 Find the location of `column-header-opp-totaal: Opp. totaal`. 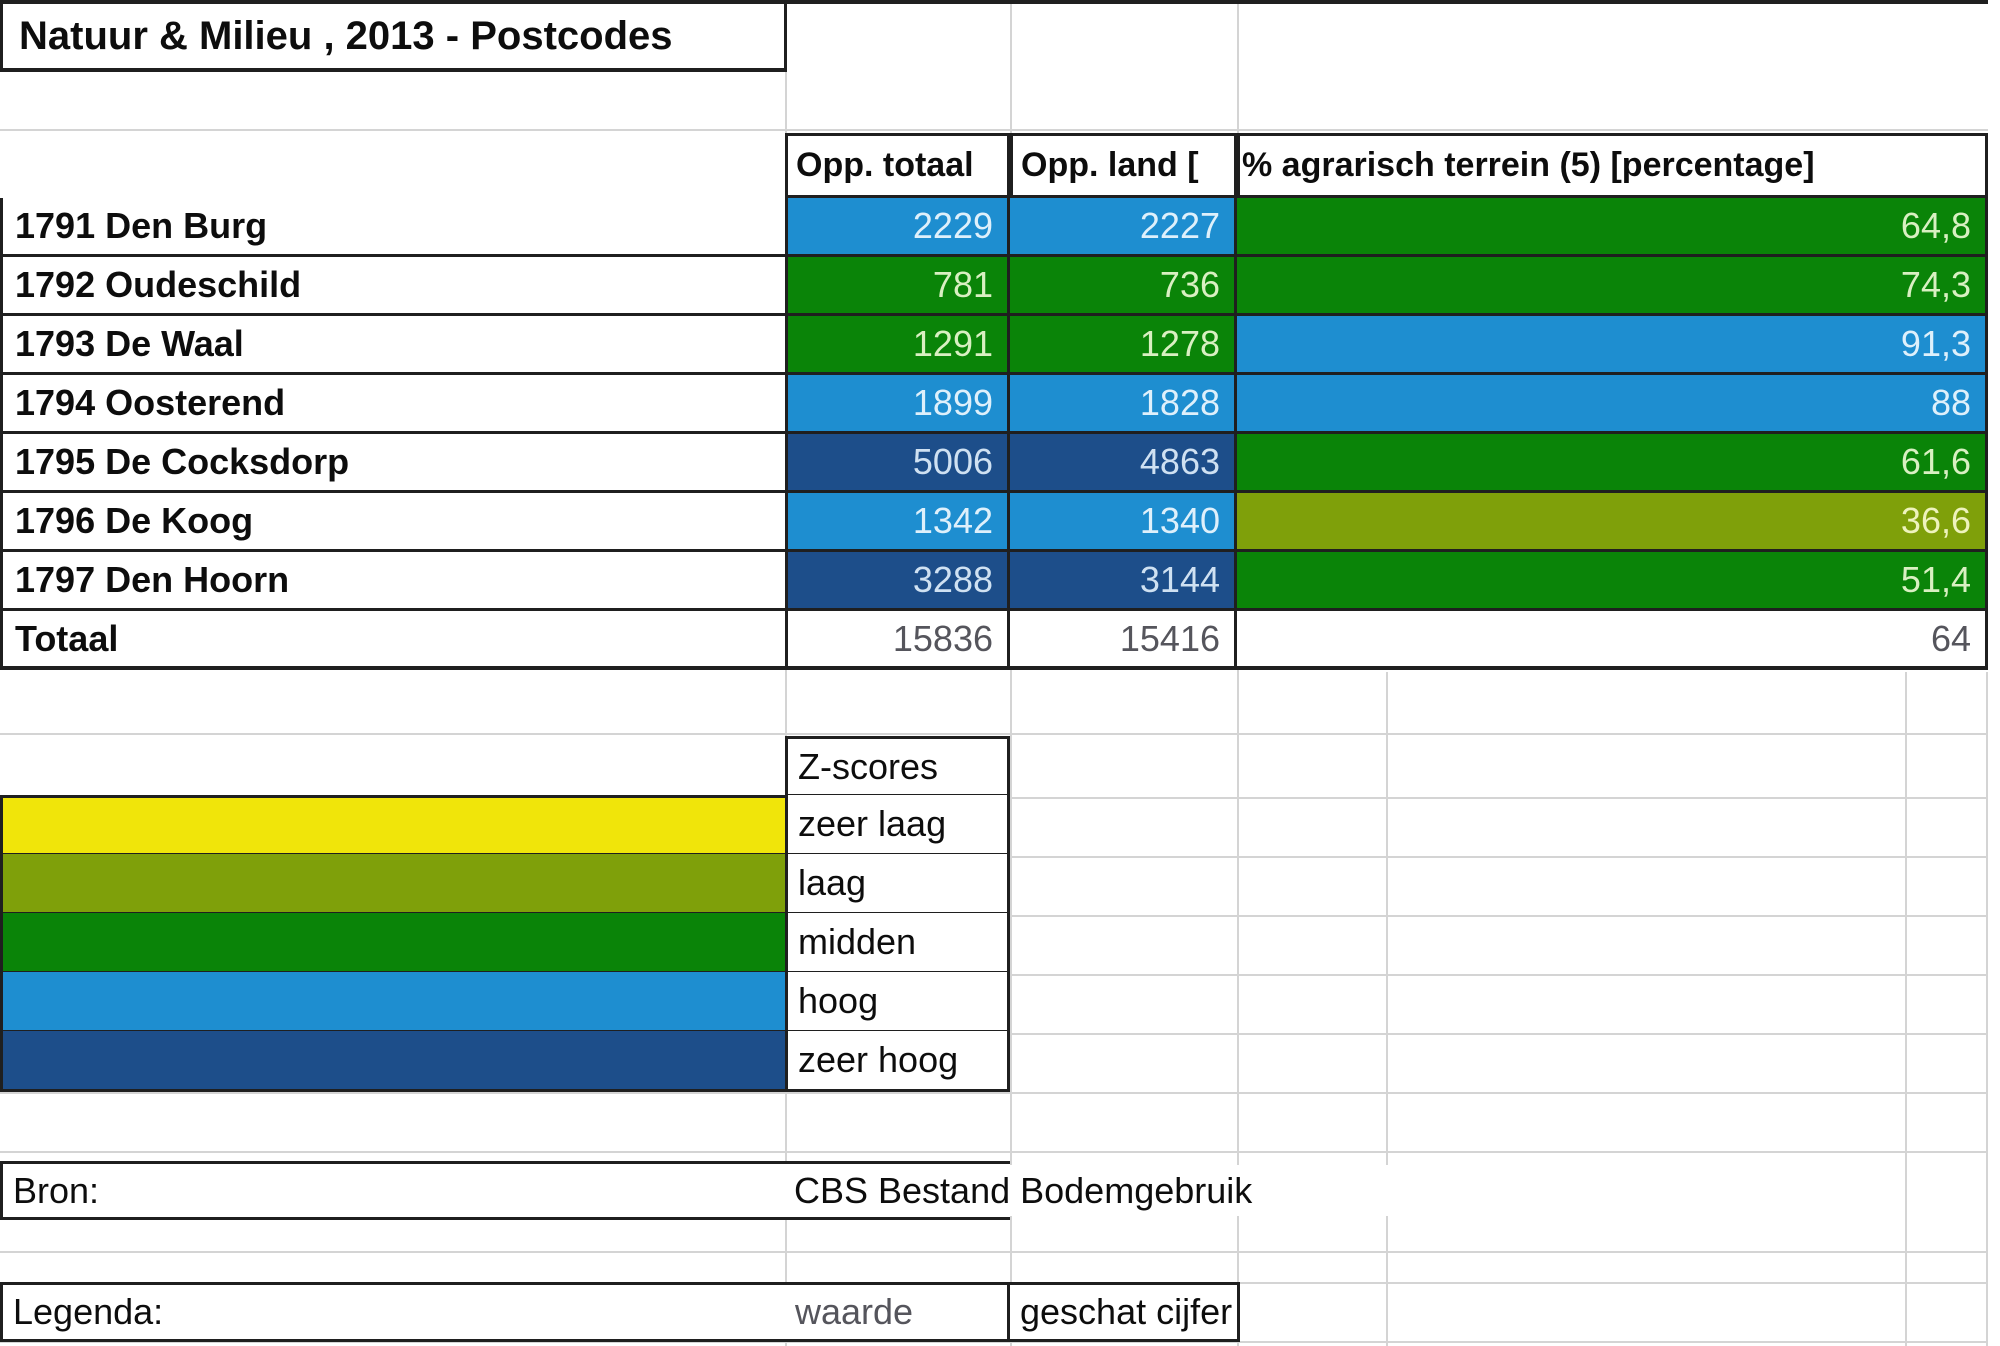

column-header-opp-totaal: Opp. totaal is located at coordinates (897, 165).